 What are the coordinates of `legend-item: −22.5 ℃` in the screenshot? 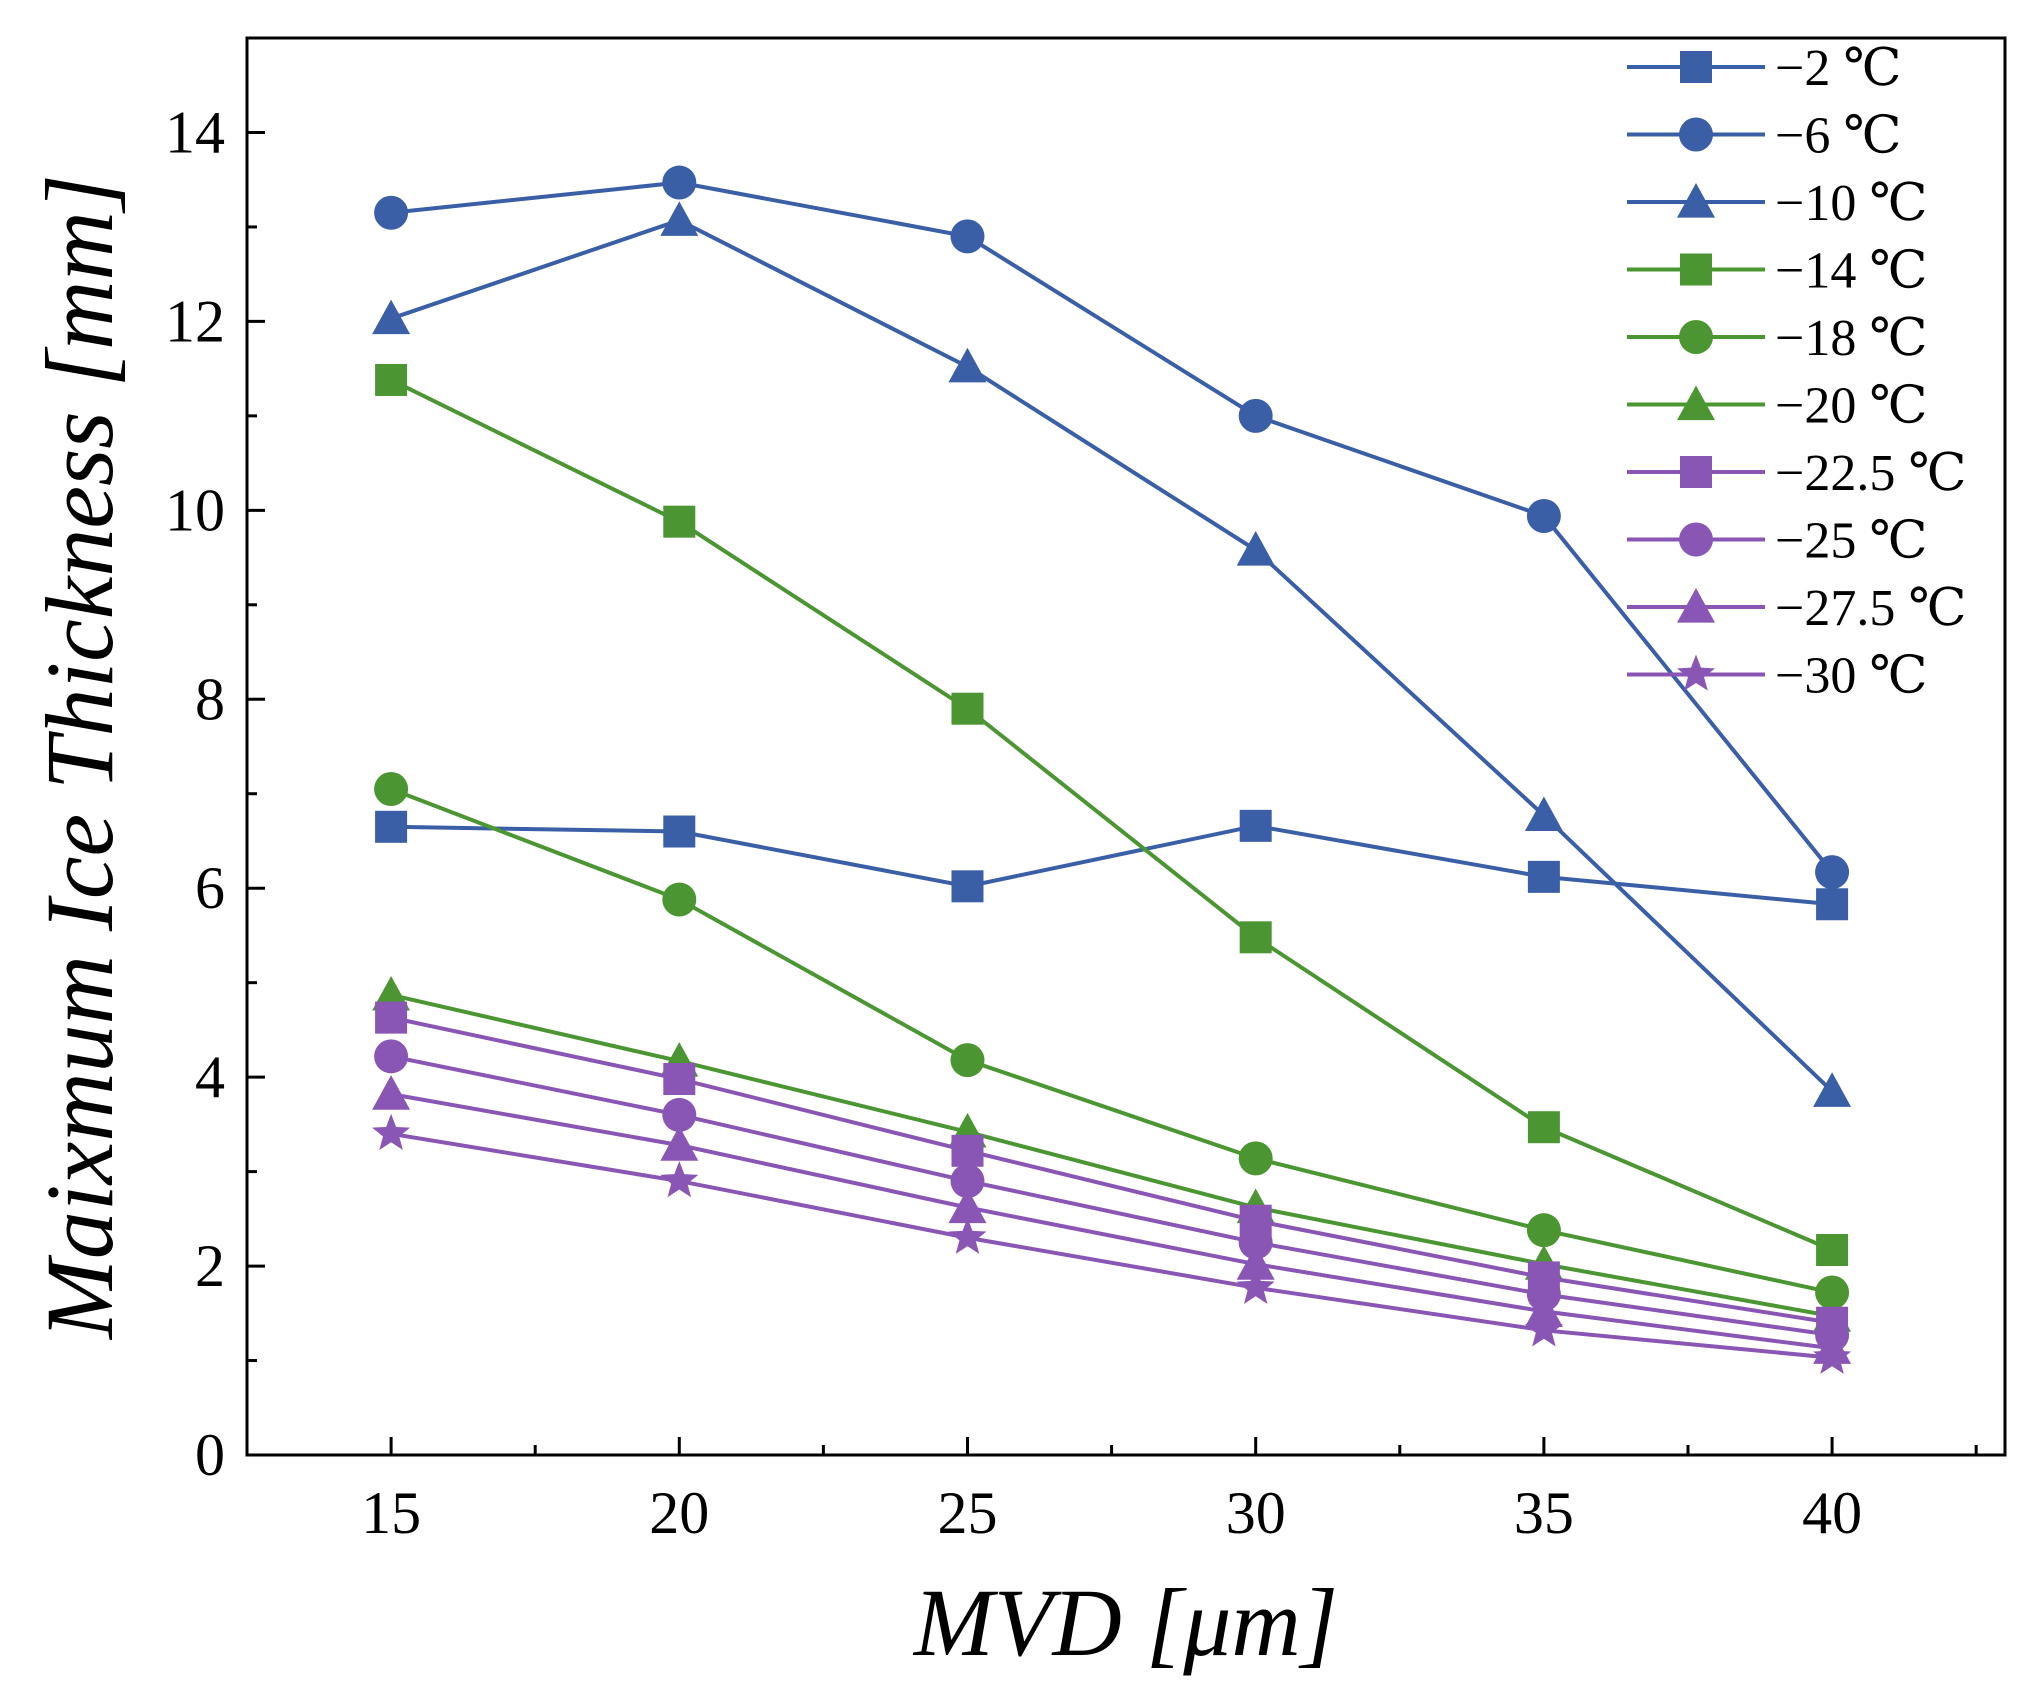 It's located at (1797, 473).